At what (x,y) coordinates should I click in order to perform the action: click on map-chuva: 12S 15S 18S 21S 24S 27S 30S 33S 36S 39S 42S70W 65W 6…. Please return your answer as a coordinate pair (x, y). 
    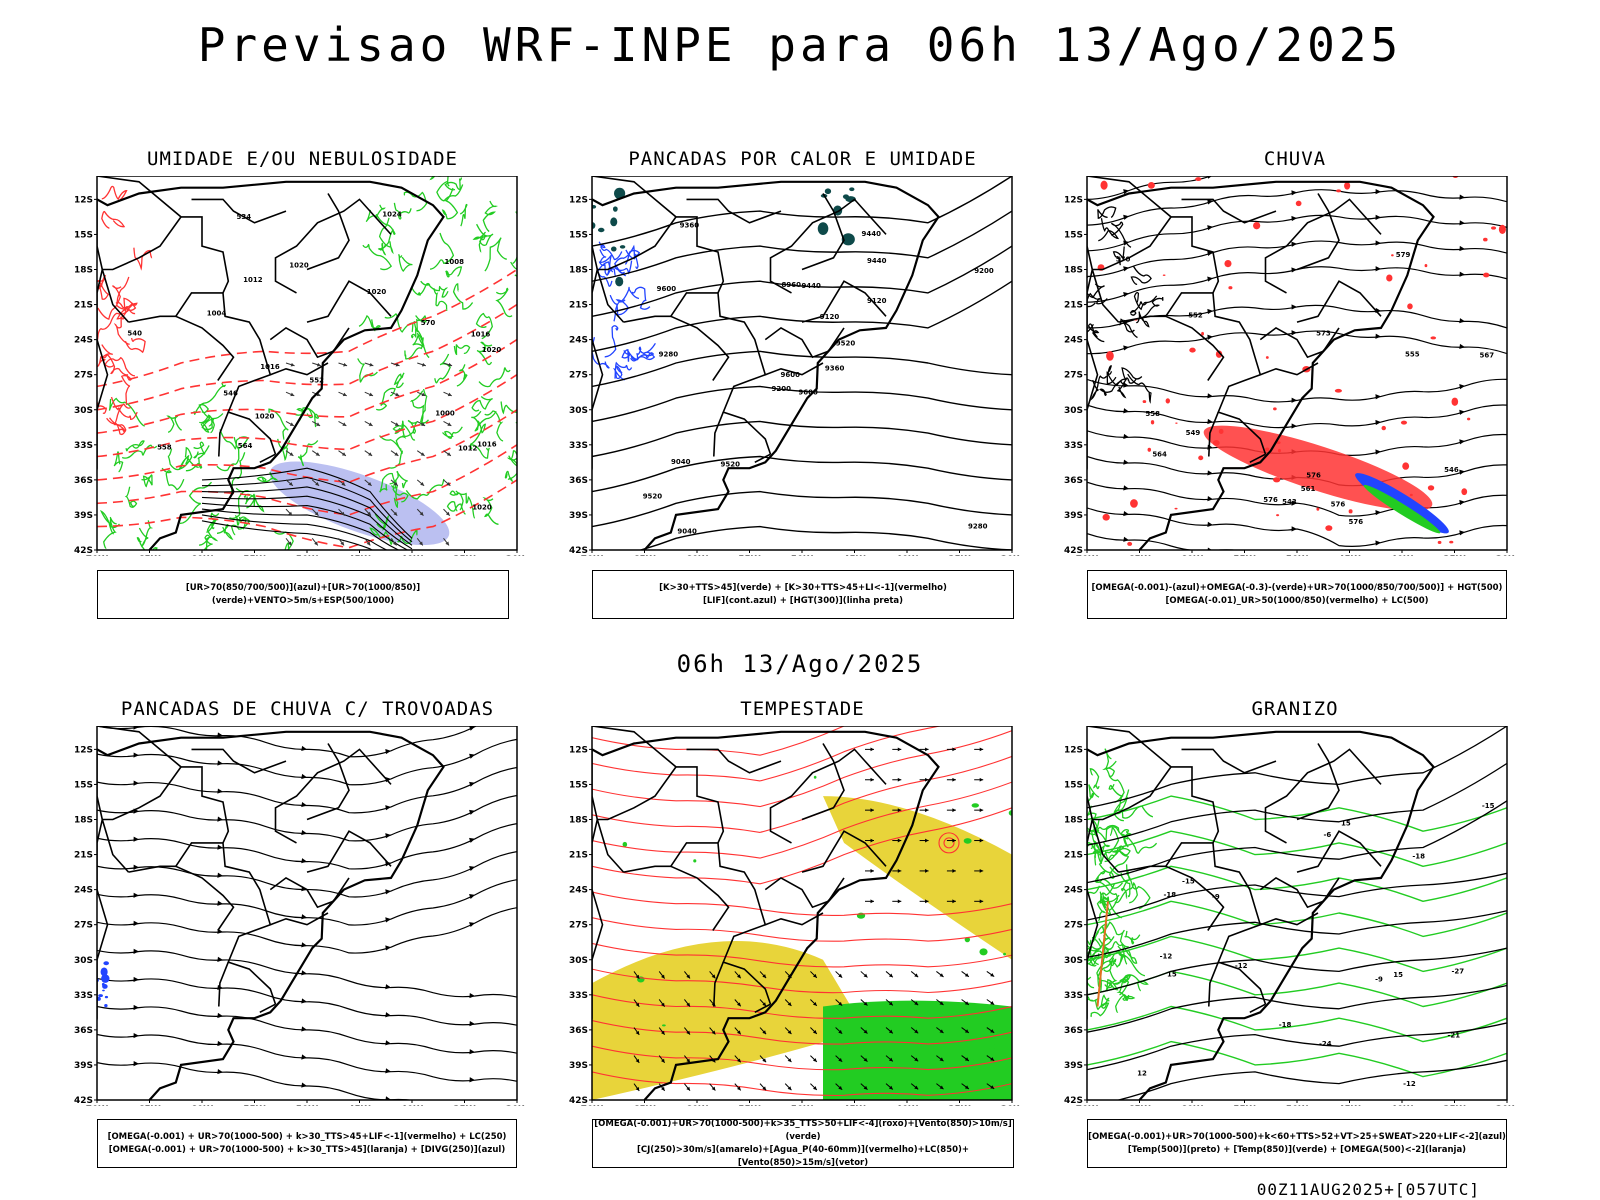
    Looking at the image, I should click on (1289, 366).